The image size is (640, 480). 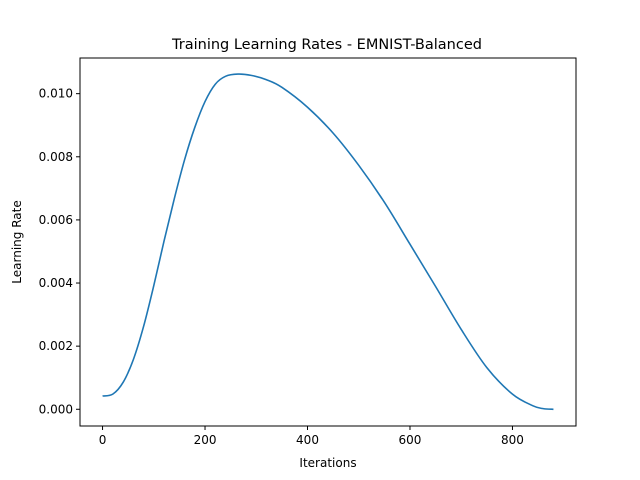 What do you see at coordinates (205, 440) in the screenshot?
I see `x-tick-label: 200` at bounding box center [205, 440].